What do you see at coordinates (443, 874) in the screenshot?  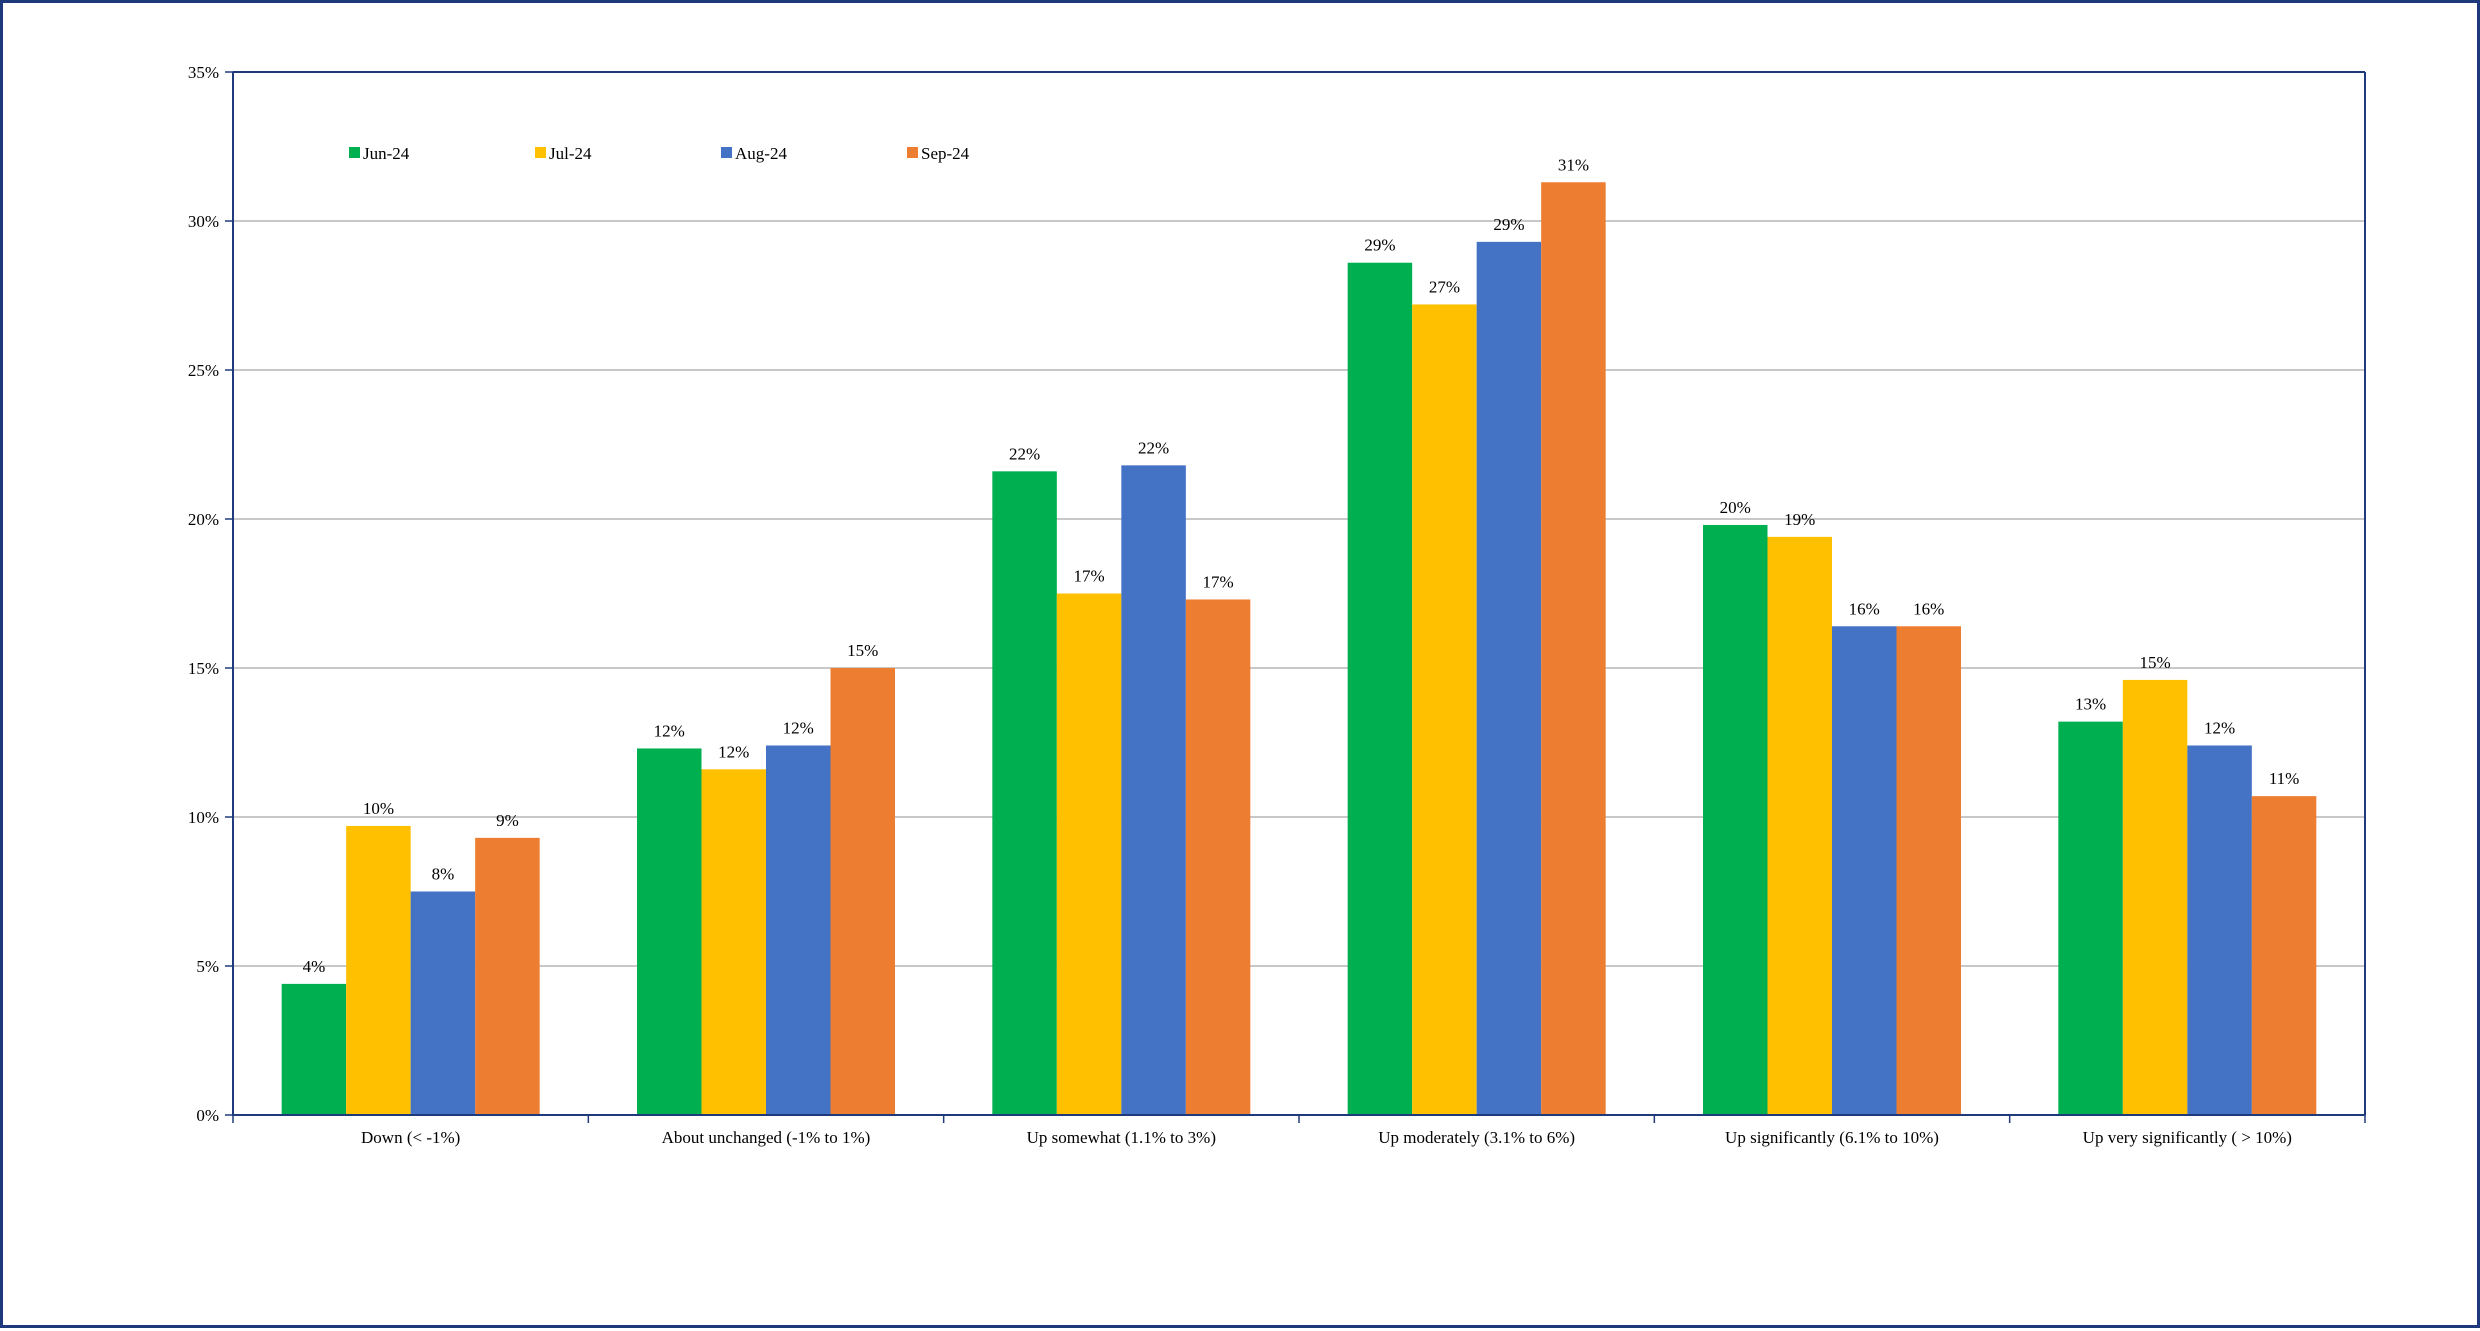 I see `data-label: 8%` at bounding box center [443, 874].